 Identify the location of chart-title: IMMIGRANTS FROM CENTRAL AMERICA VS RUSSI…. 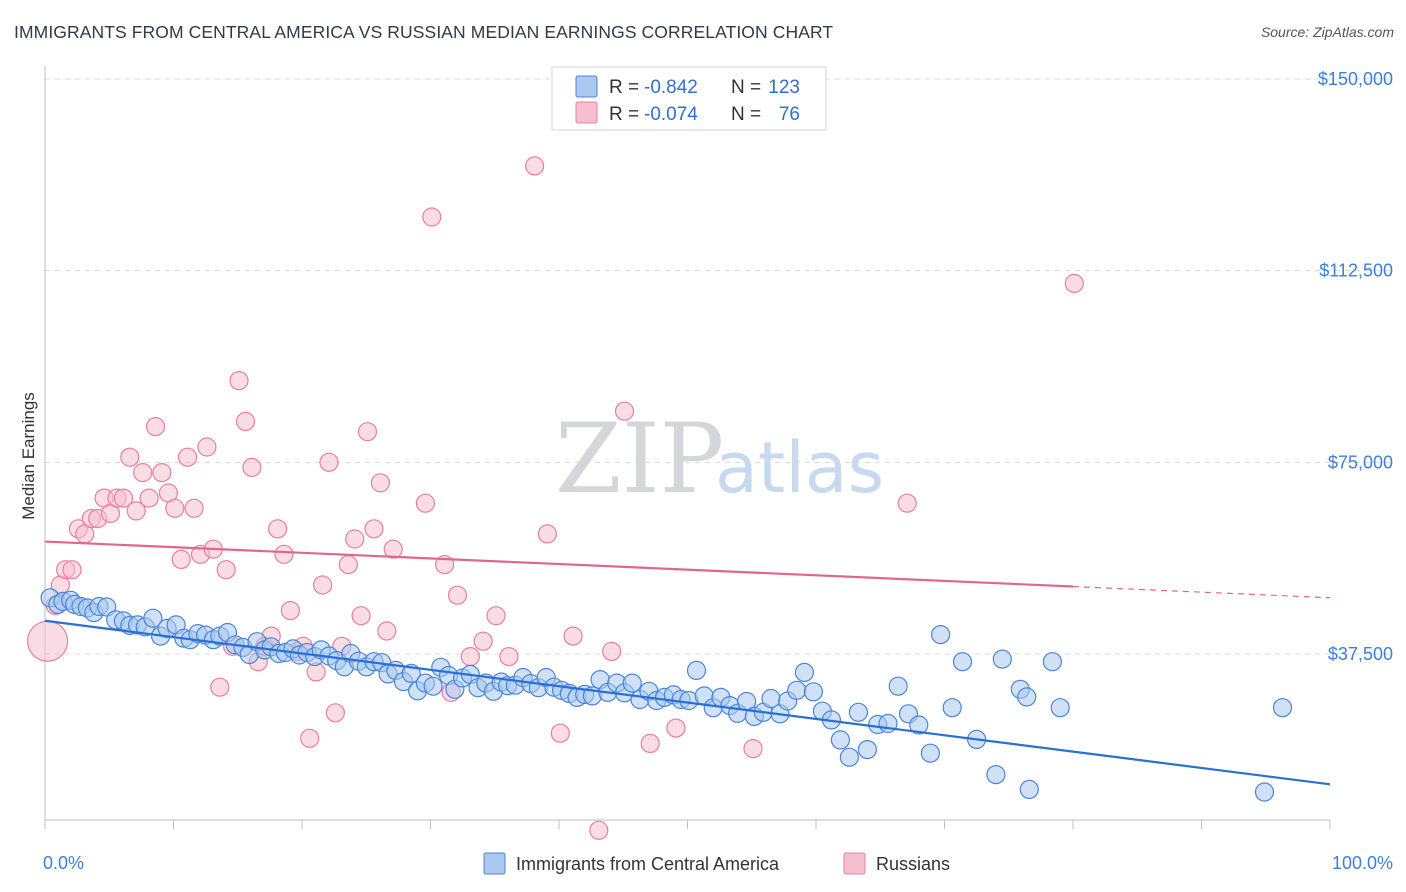
(424, 32).